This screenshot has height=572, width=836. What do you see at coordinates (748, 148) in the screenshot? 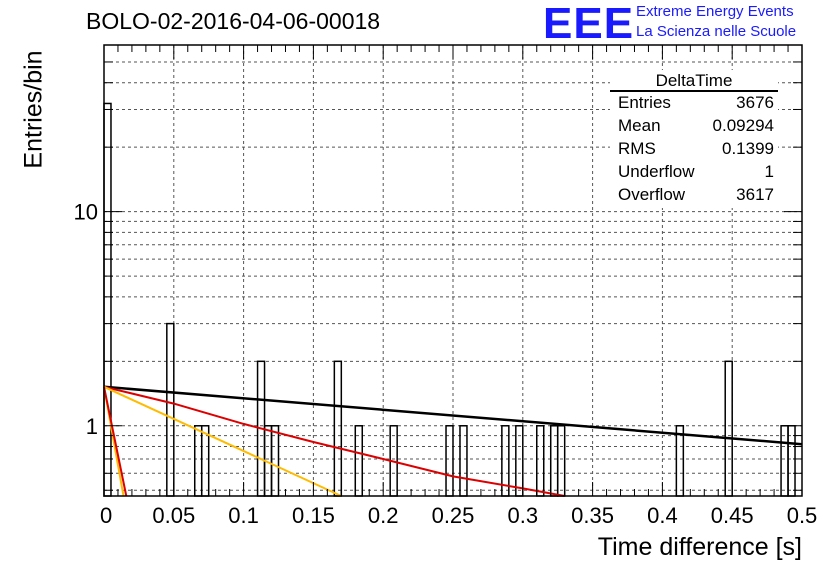
I see `stats-value: 0.1399` at bounding box center [748, 148].